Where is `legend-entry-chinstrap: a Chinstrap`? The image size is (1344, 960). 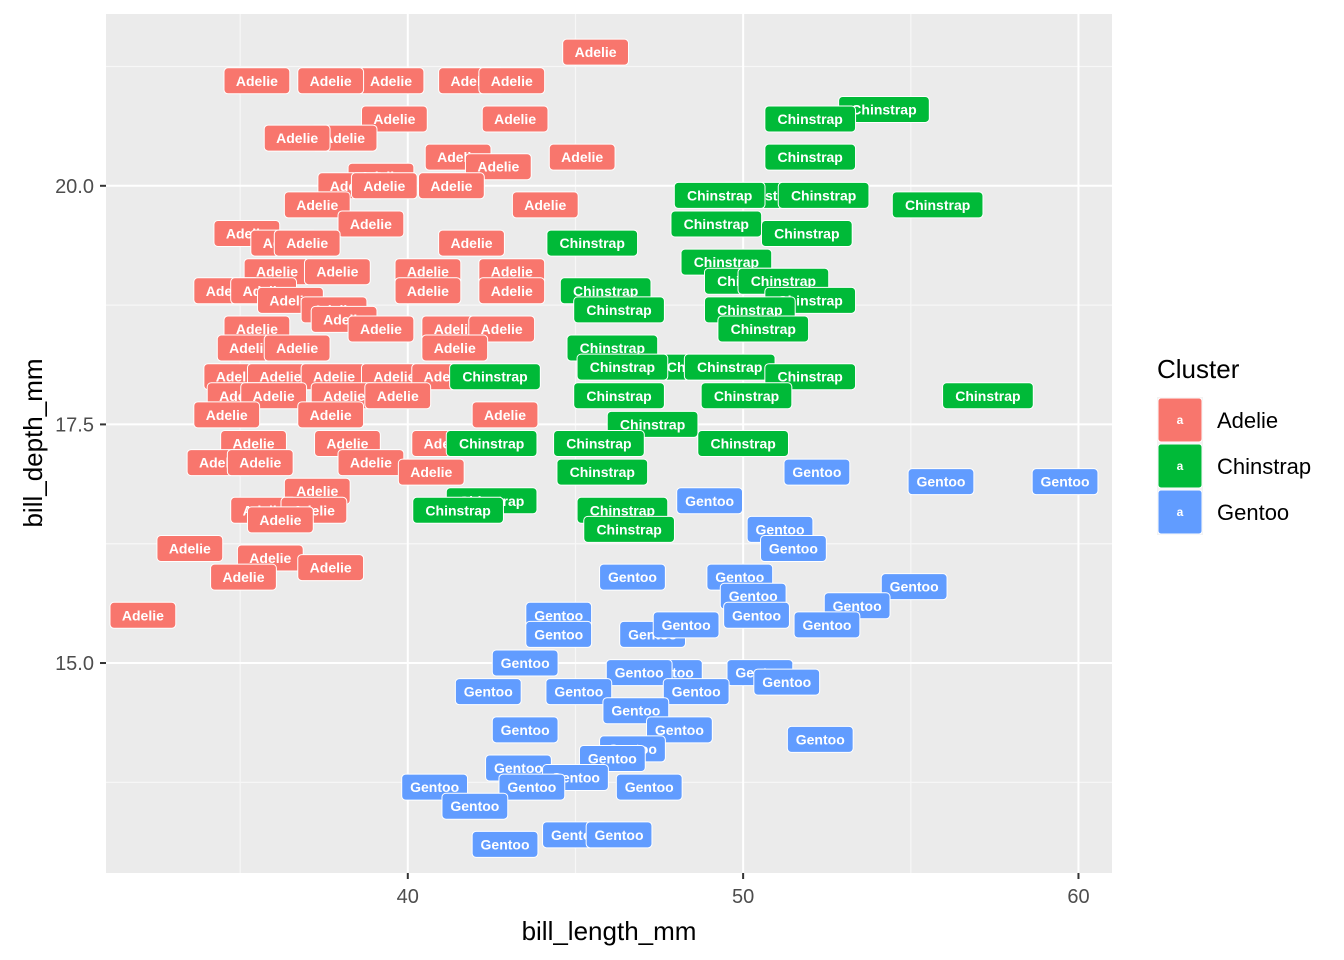 legend-entry-chinstrap: a Chinstrap is located at coordinates (1234, 466).